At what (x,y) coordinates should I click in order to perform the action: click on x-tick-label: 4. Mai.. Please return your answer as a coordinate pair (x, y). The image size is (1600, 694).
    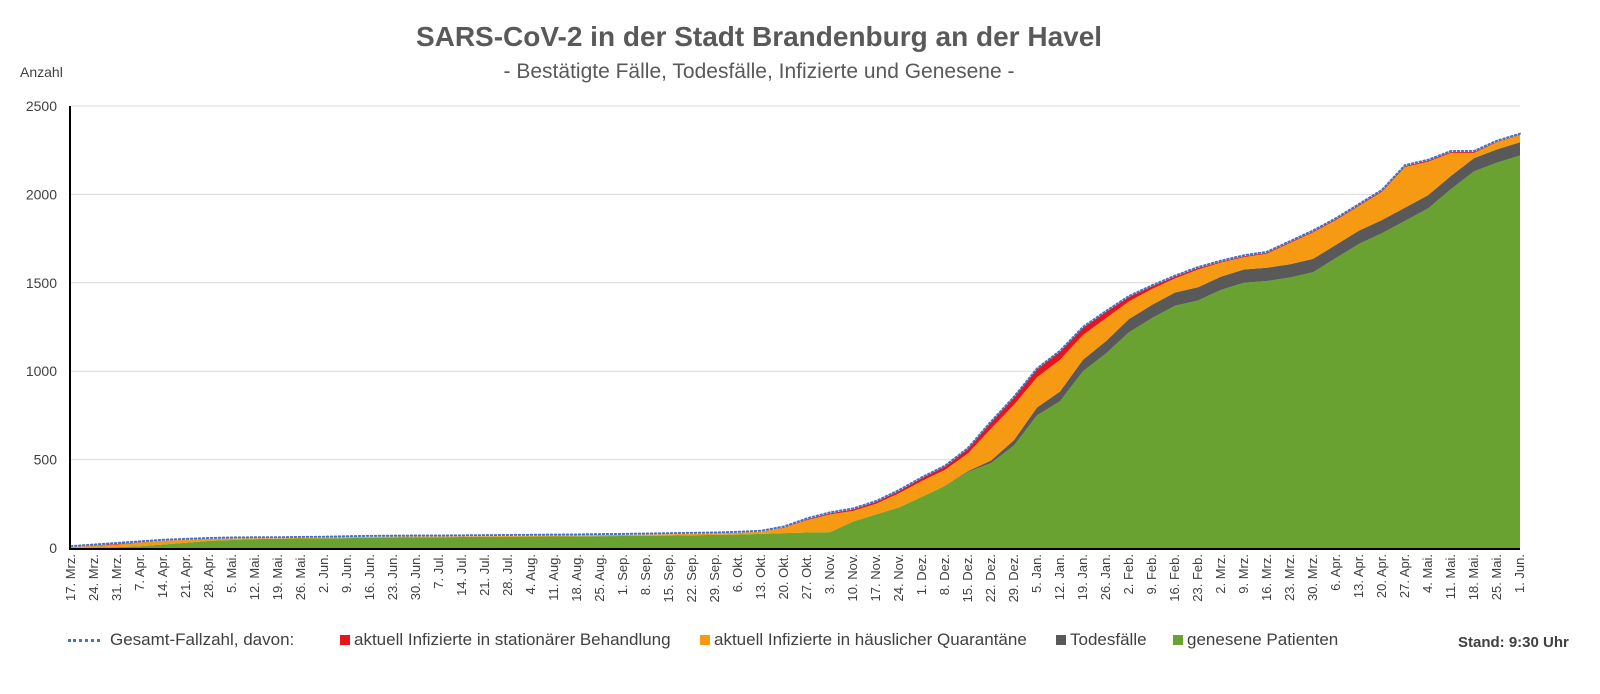
    Looking at the image, I should click on (1427, 573).